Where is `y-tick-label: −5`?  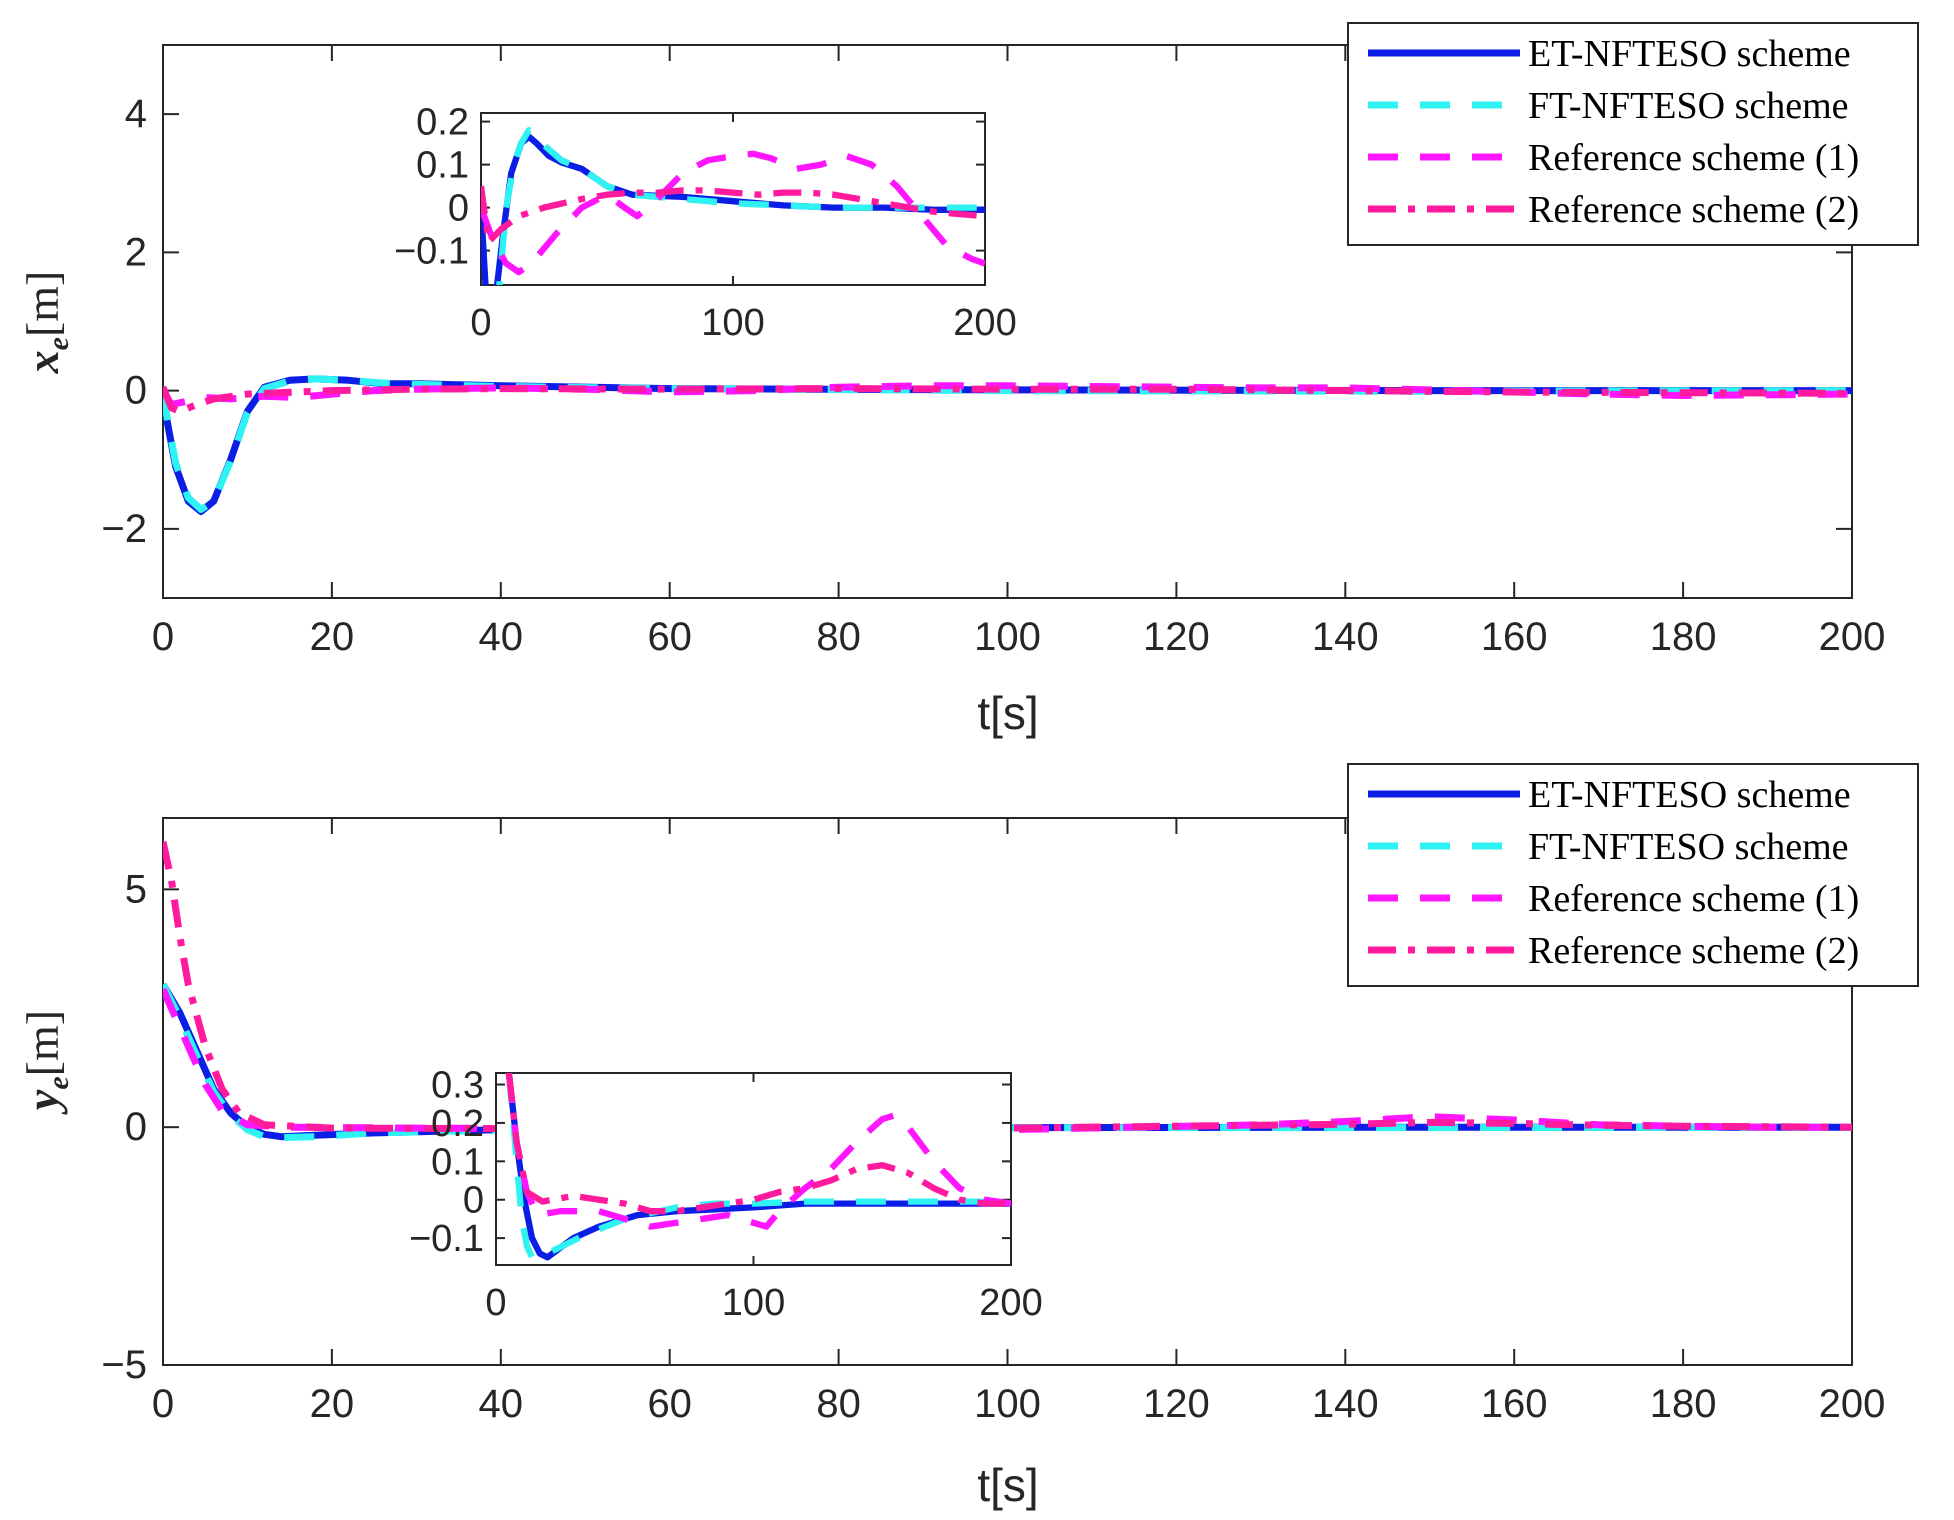 y-tick-label: −5 is located at coordinates (124, 1365).